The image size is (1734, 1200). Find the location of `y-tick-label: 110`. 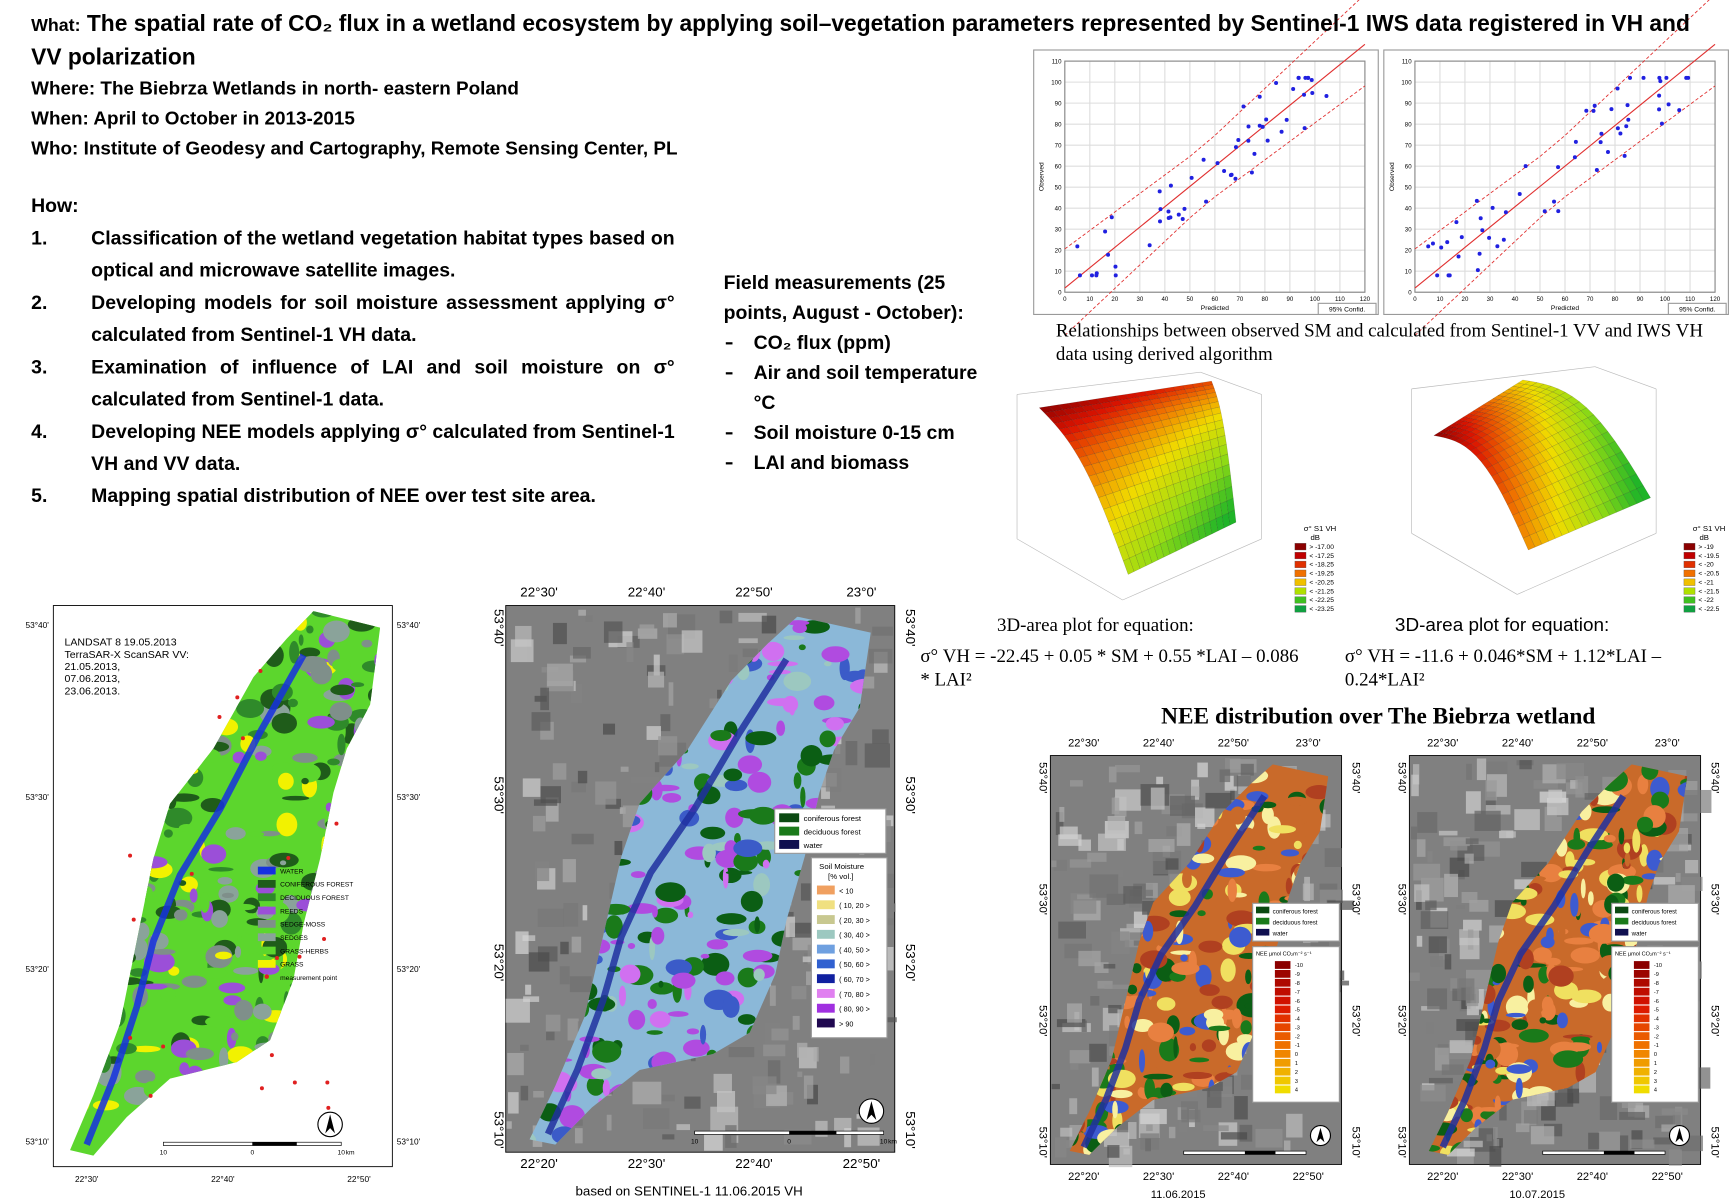

y-tick-label: 110 is located at coordinates (1407, 61).